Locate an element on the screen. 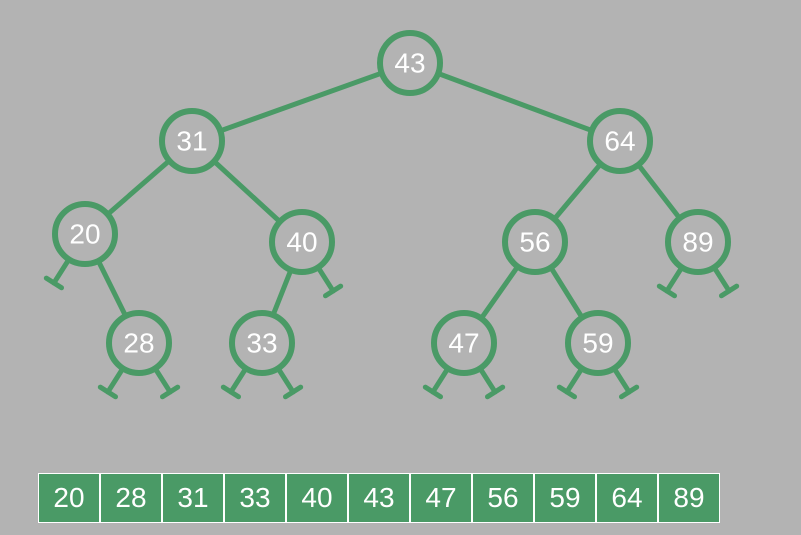 The image size is (801, 535). tree-node-label: 89 is located at coordinates (697, 242).